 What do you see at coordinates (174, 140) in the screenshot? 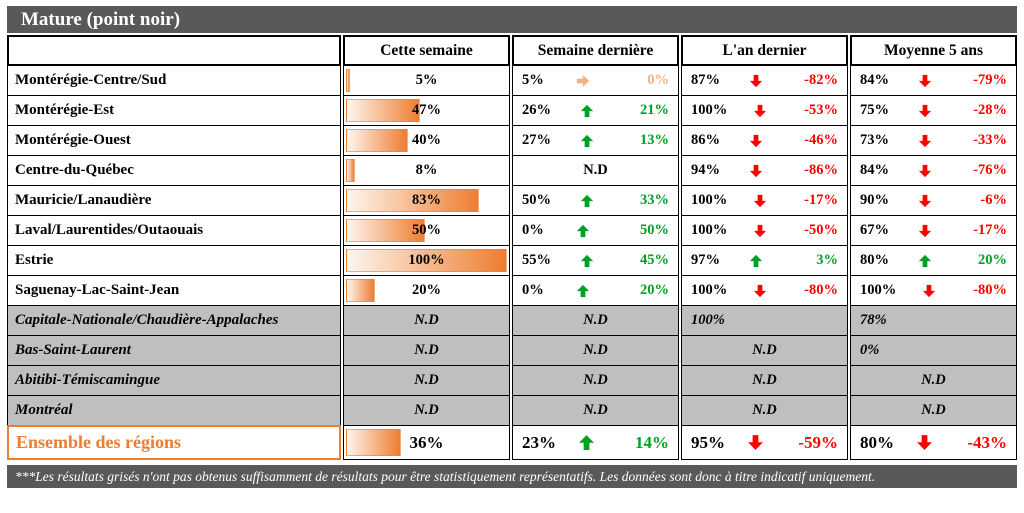
I see `region-cell: Montérégie-Ouest` at bounding box center [174, 140].